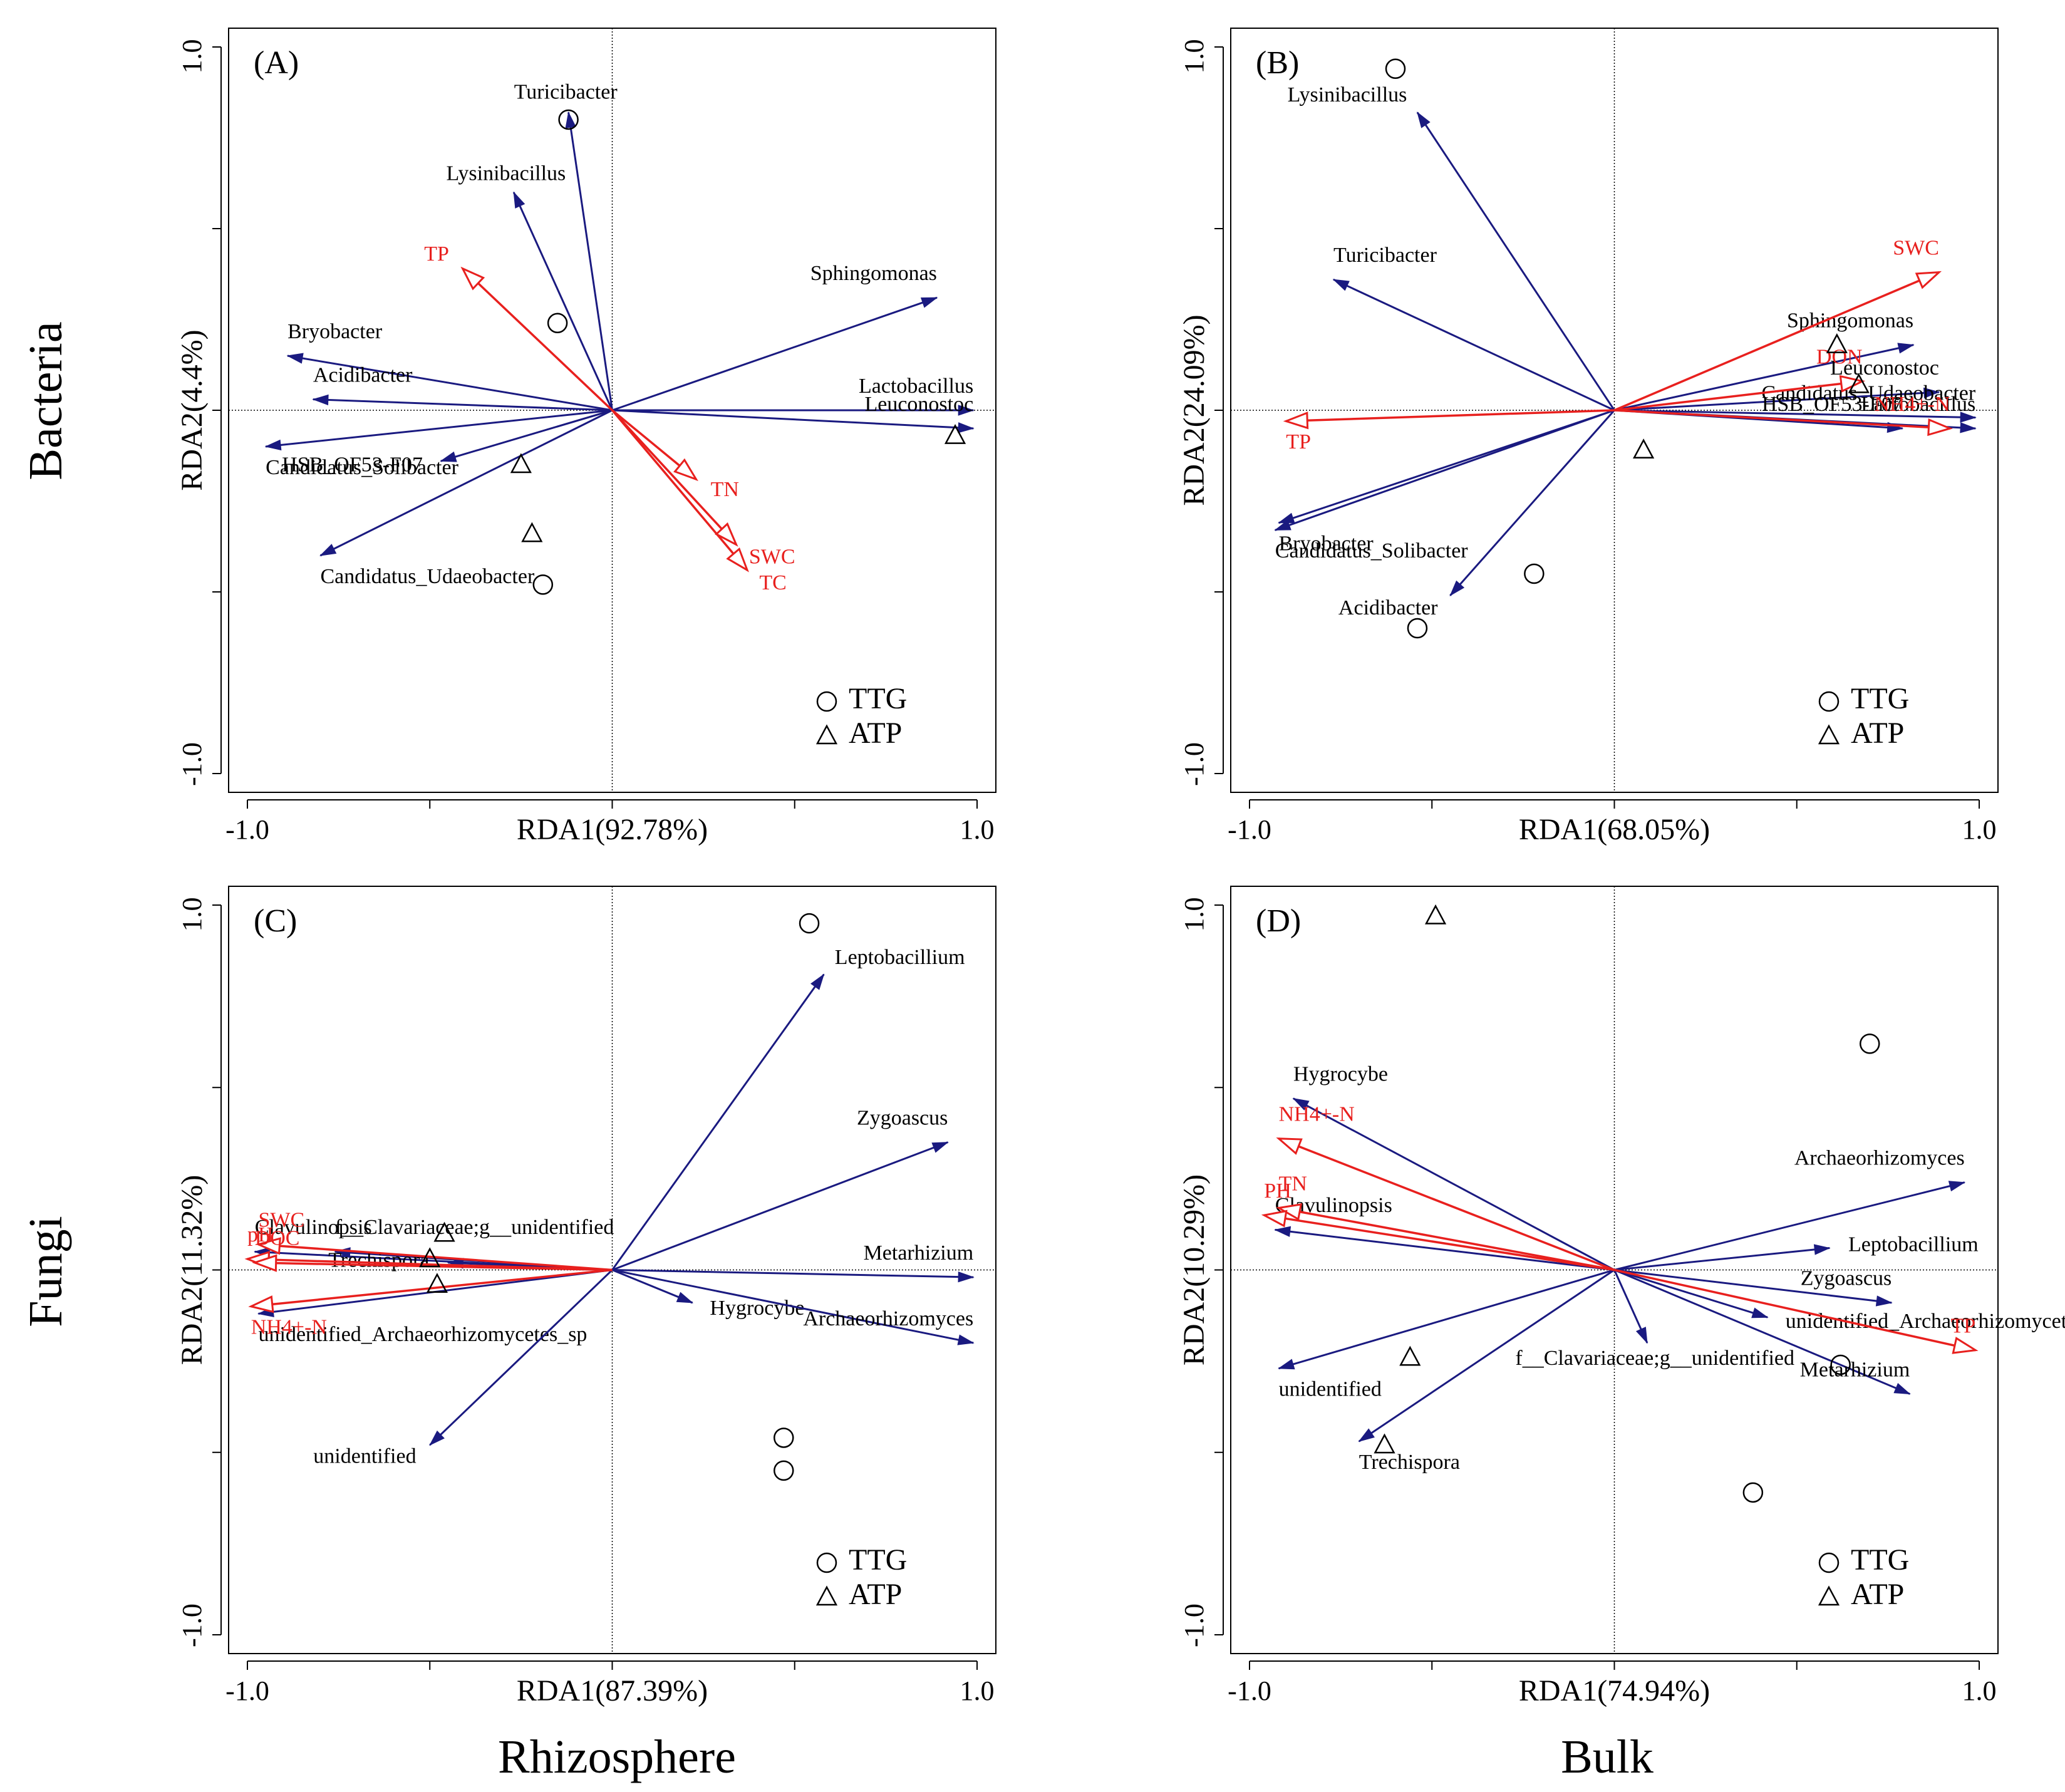 Image resolution: width=2065 pixels, height=1792 pixels. I want to click on species-arrow-candidatus-solibacter, so click(1445, 470).